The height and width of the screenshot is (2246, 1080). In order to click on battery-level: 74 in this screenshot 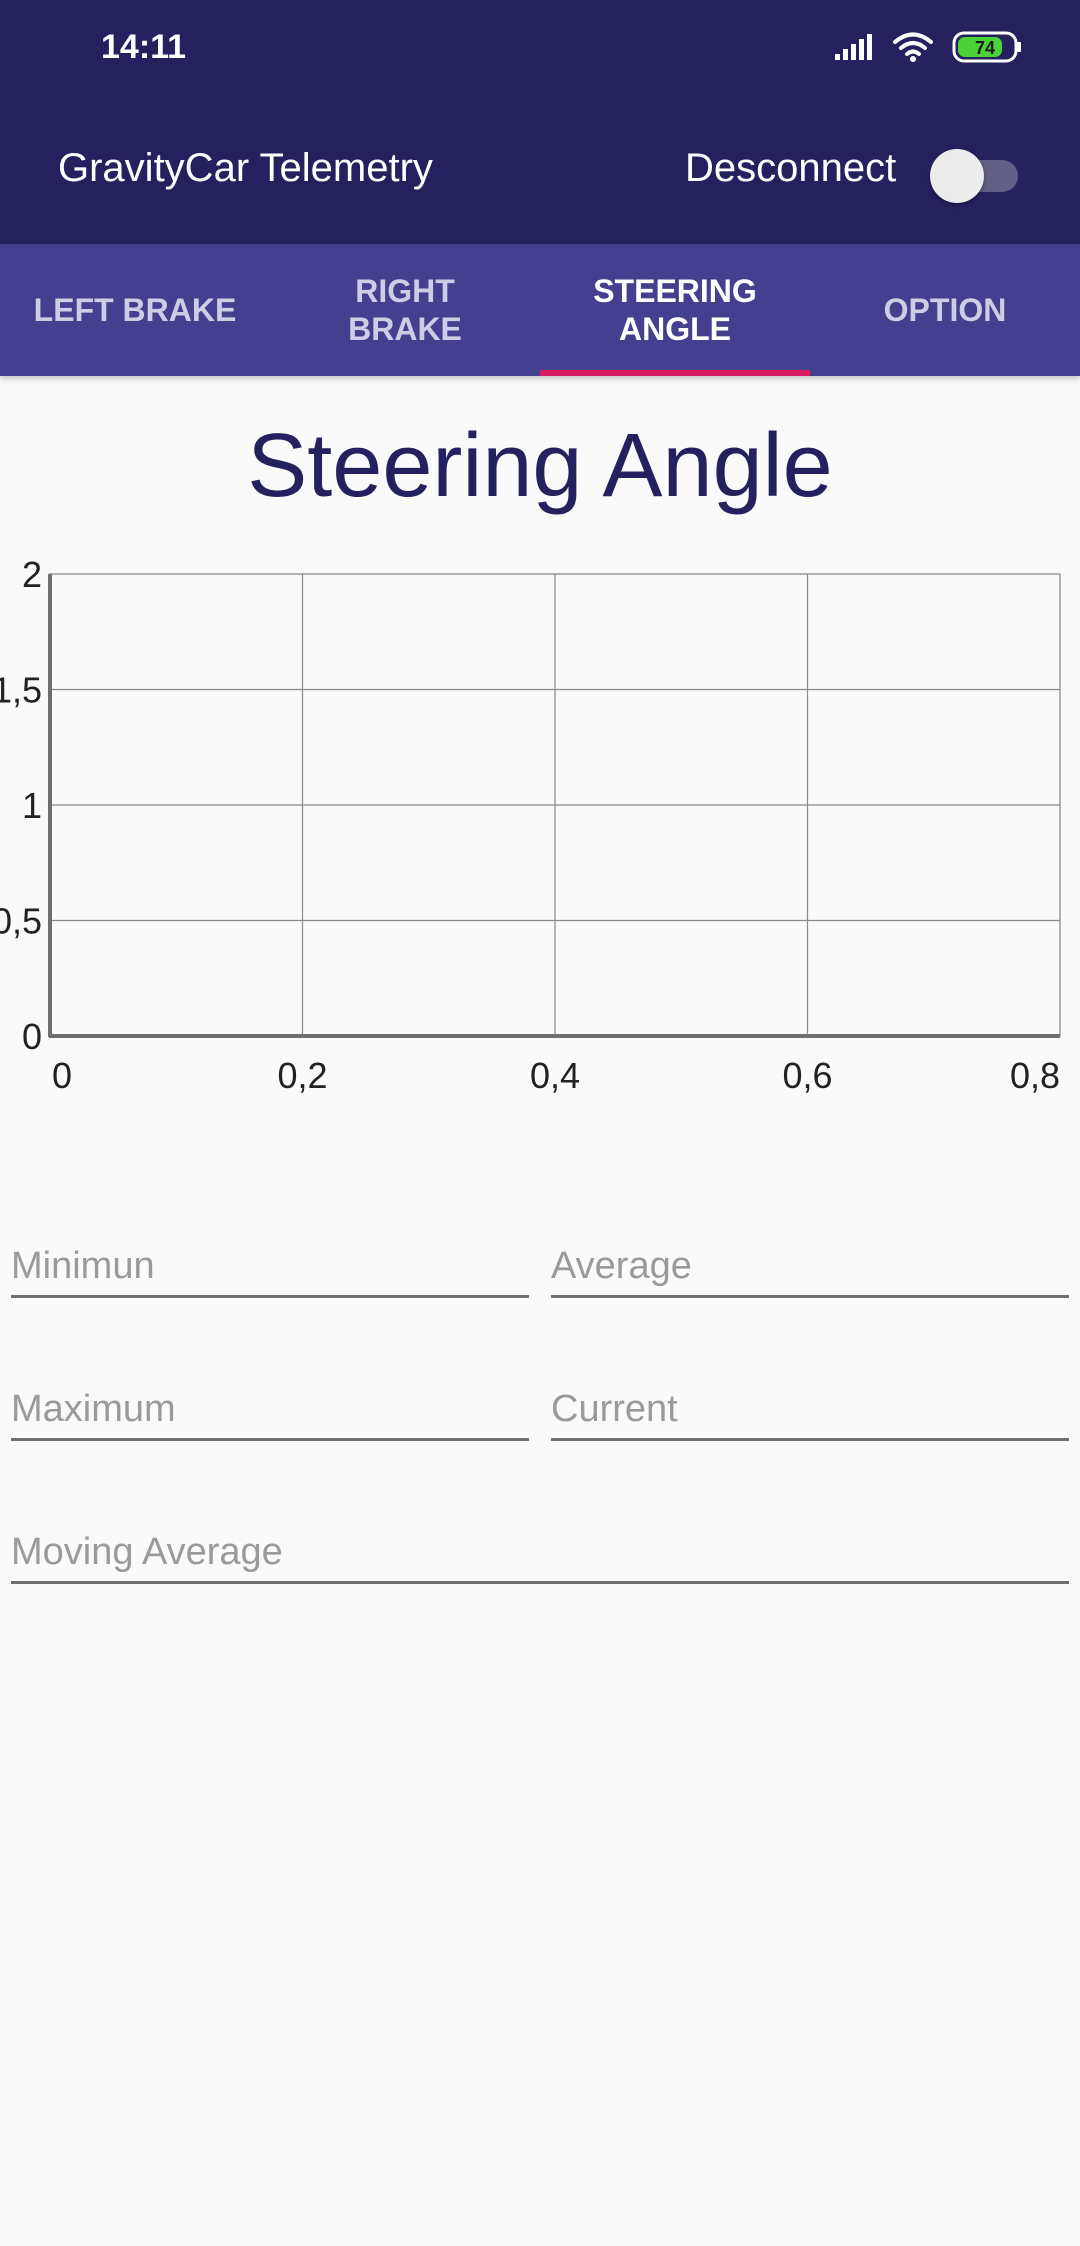, I will do `click(985, 48)`.